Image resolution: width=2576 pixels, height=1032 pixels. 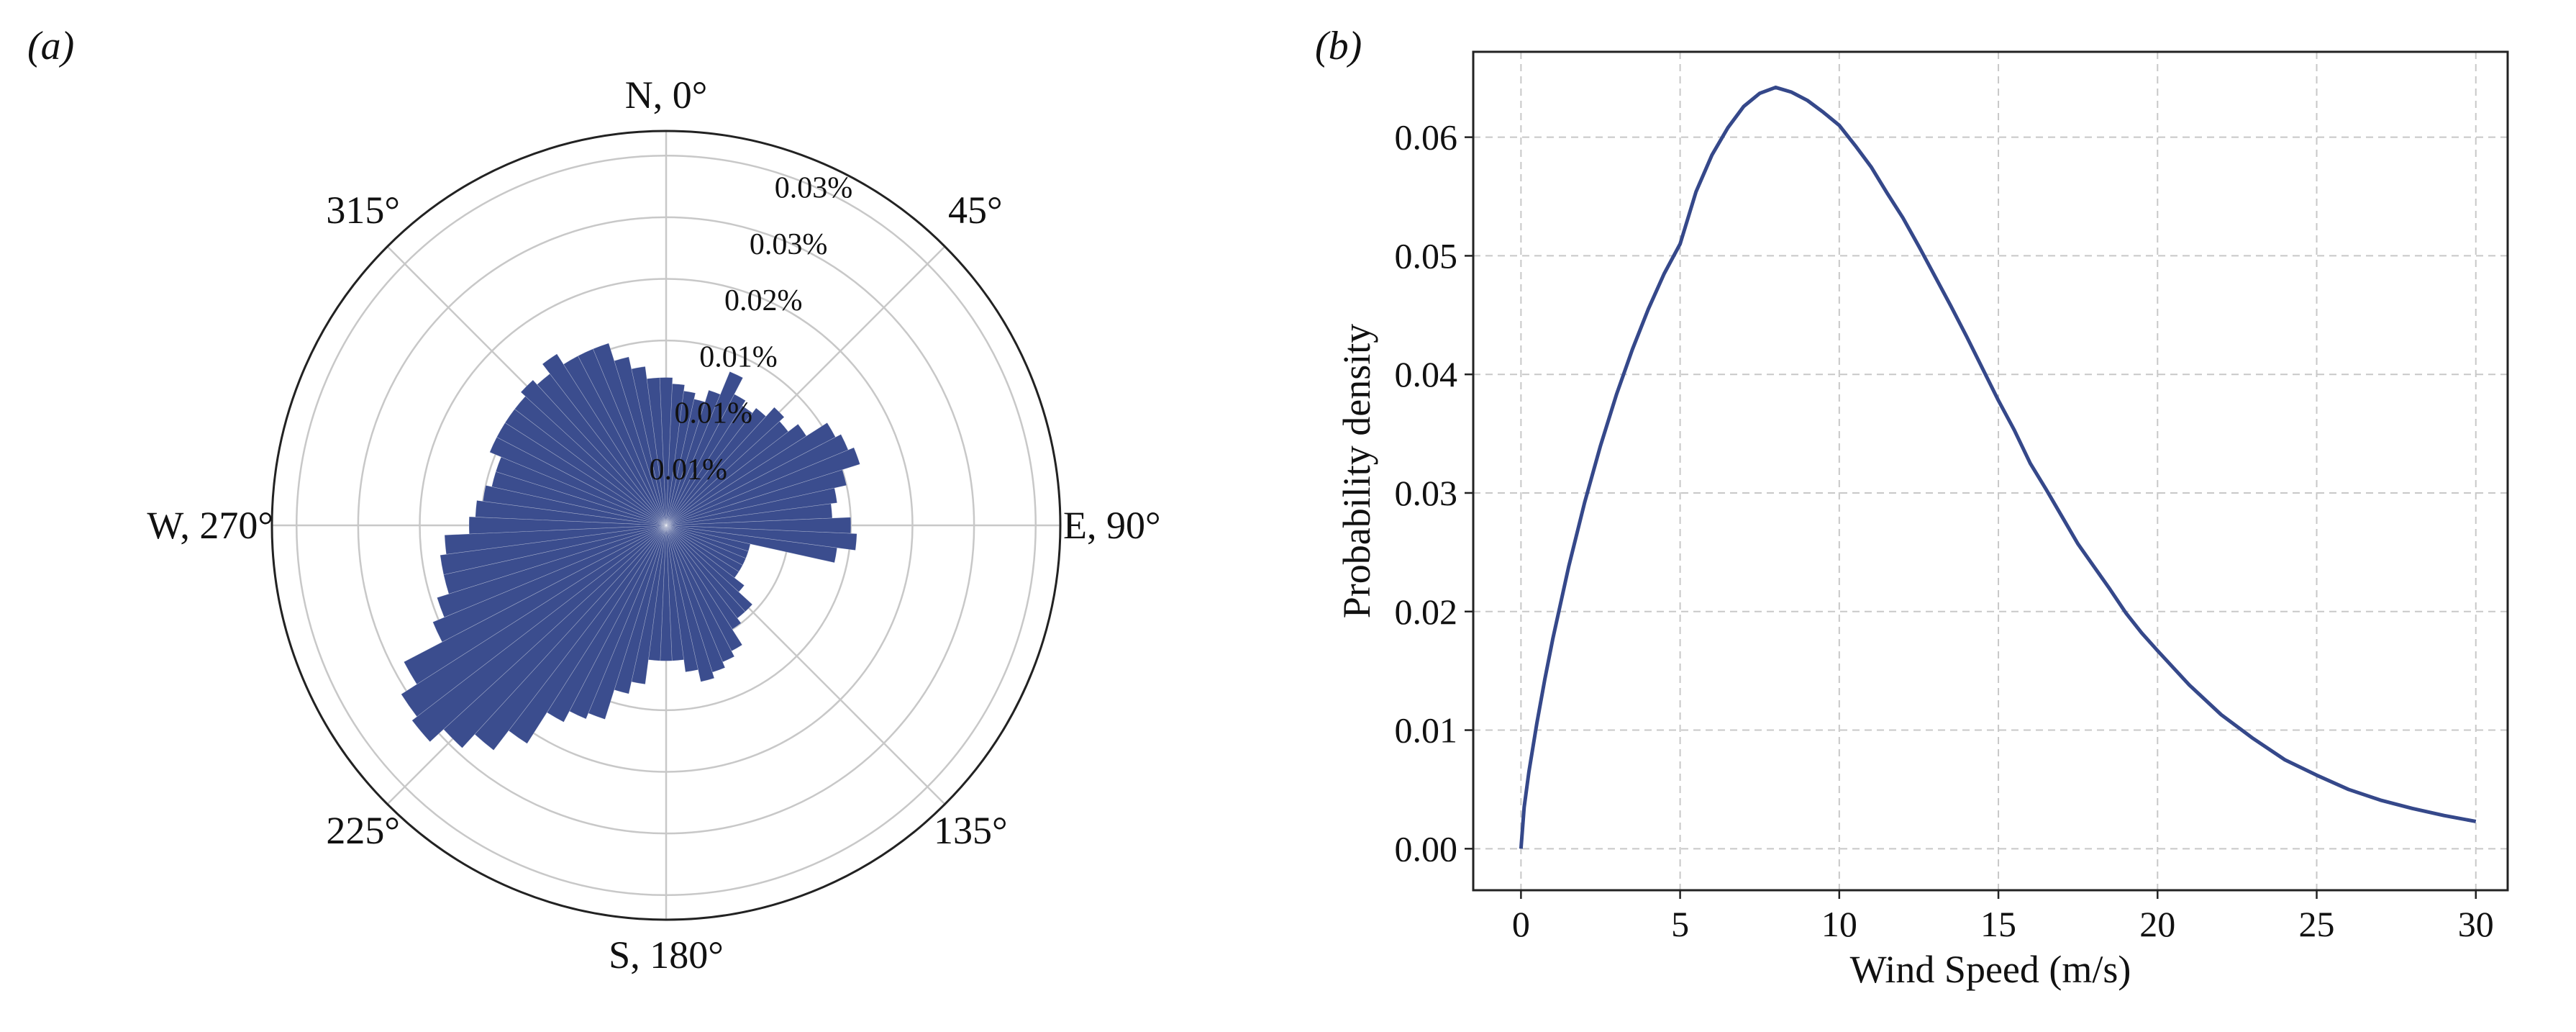 I want to click on pdf-ytick-label-1: 0.01, so click(x=1426, y=730).